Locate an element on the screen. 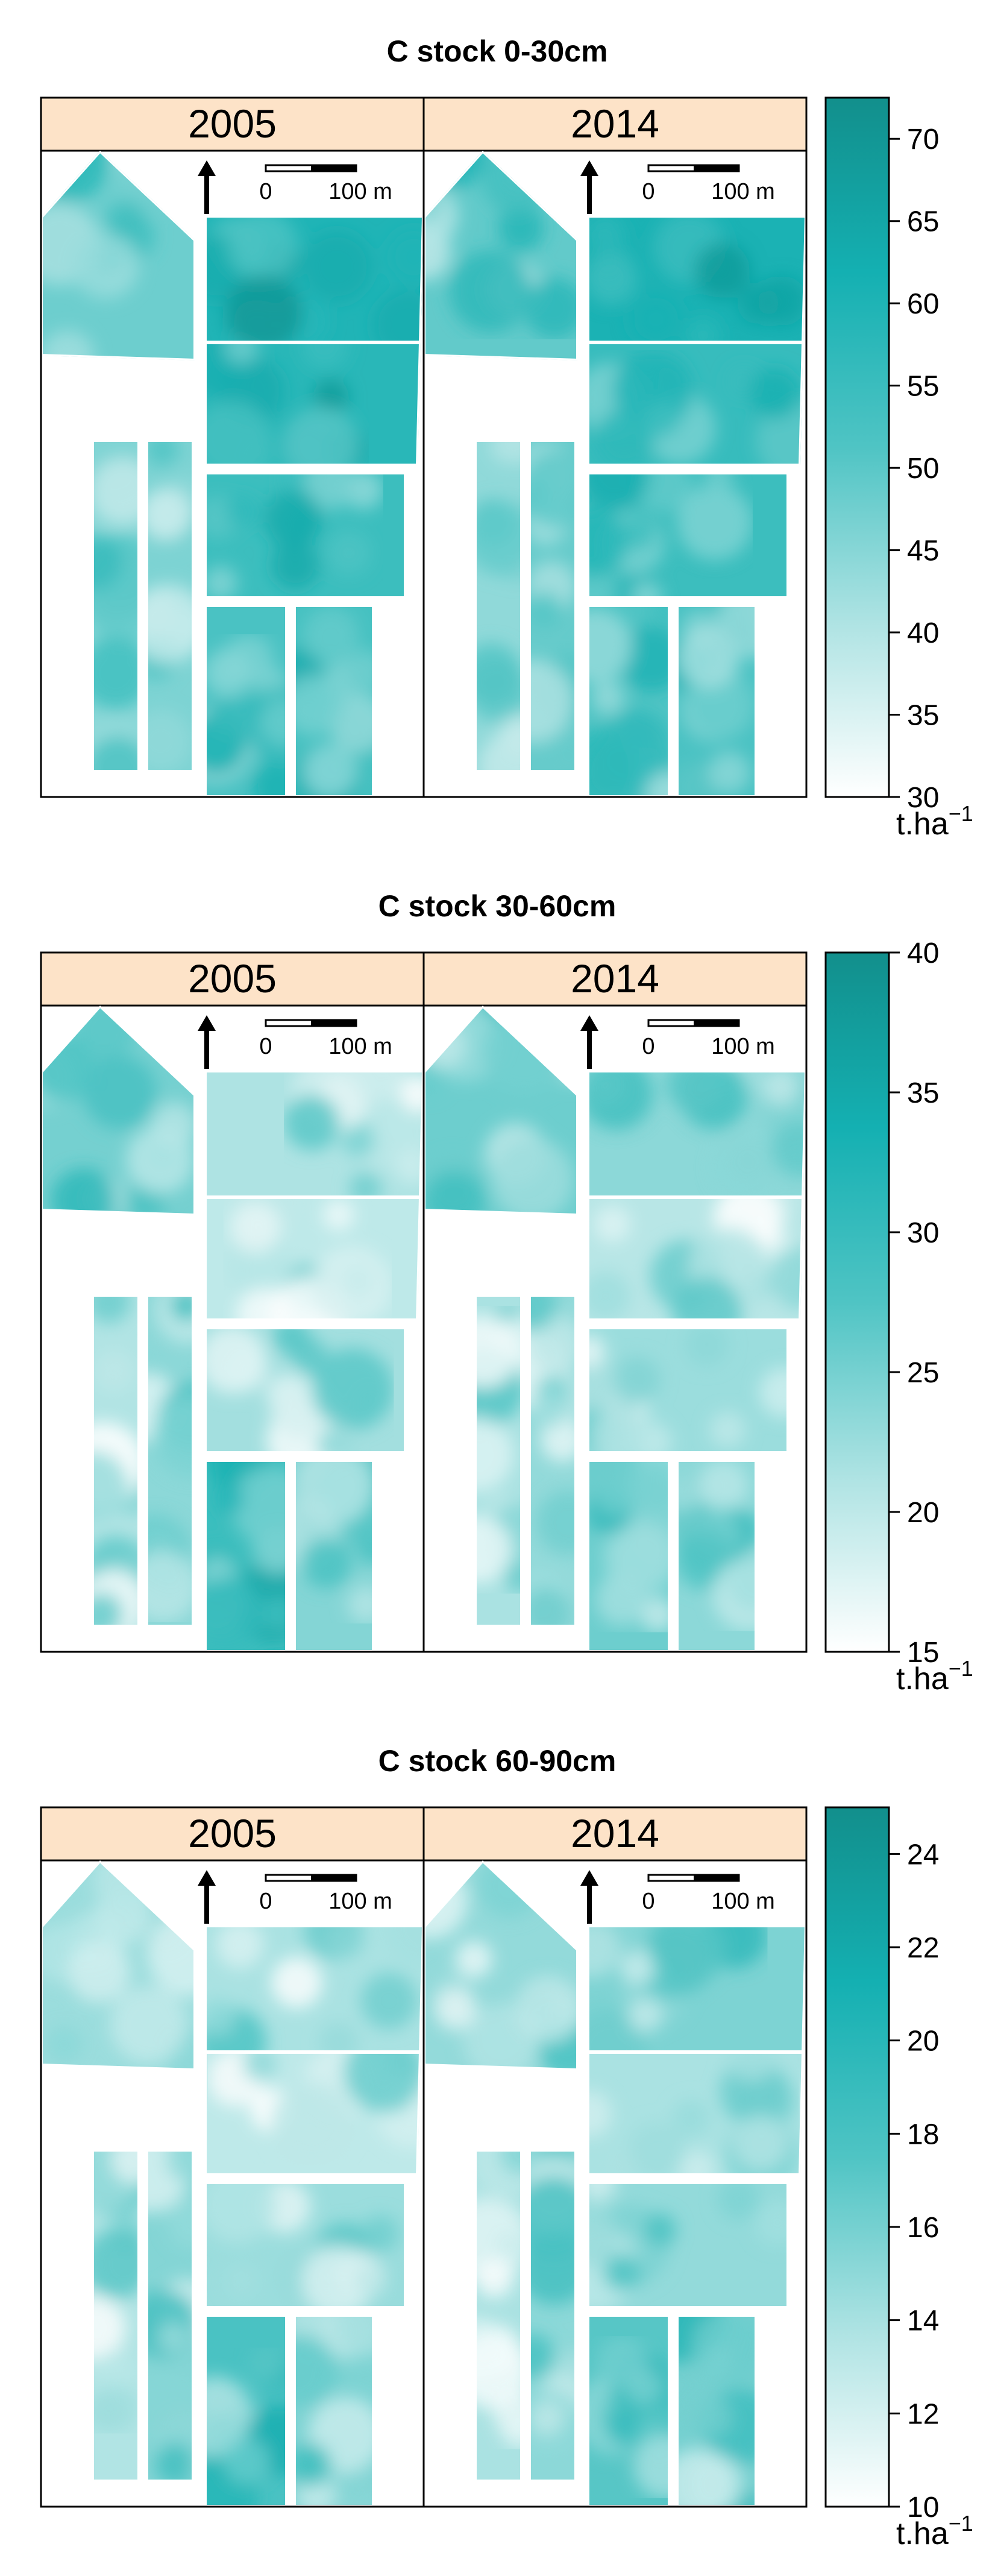 The image size is (995, 2576). north-arrow-head-icon is located at coordinates (207, 1878).